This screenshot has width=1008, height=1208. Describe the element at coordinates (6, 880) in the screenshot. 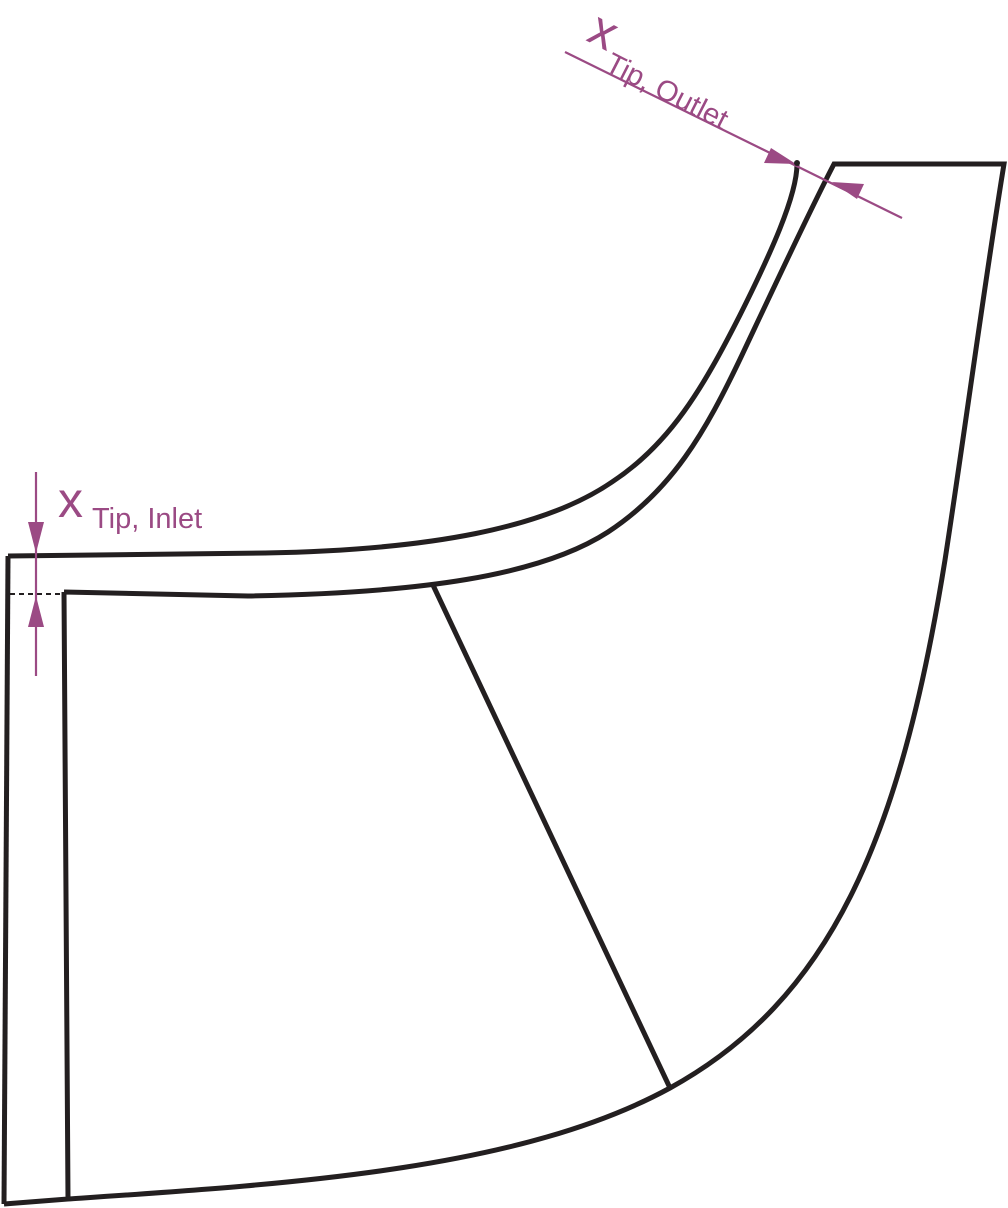

I see `inlet-outer-wall` at that location.